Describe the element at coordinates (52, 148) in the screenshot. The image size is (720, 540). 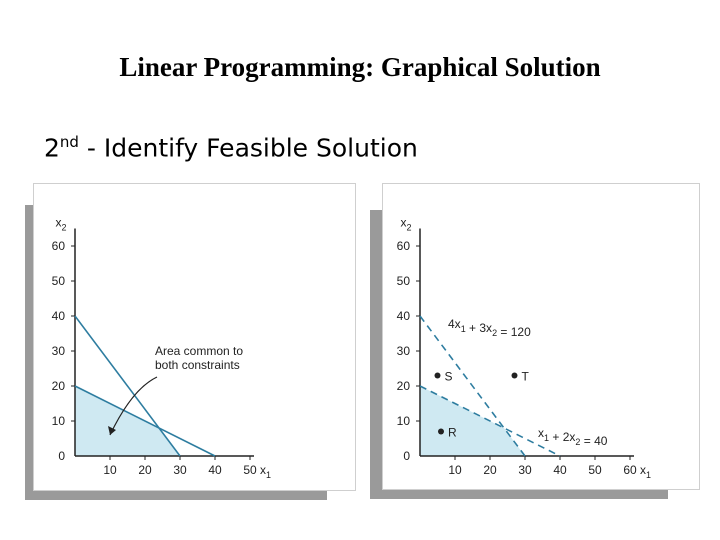
I see `subtitle-ordinal: 2` at that location.